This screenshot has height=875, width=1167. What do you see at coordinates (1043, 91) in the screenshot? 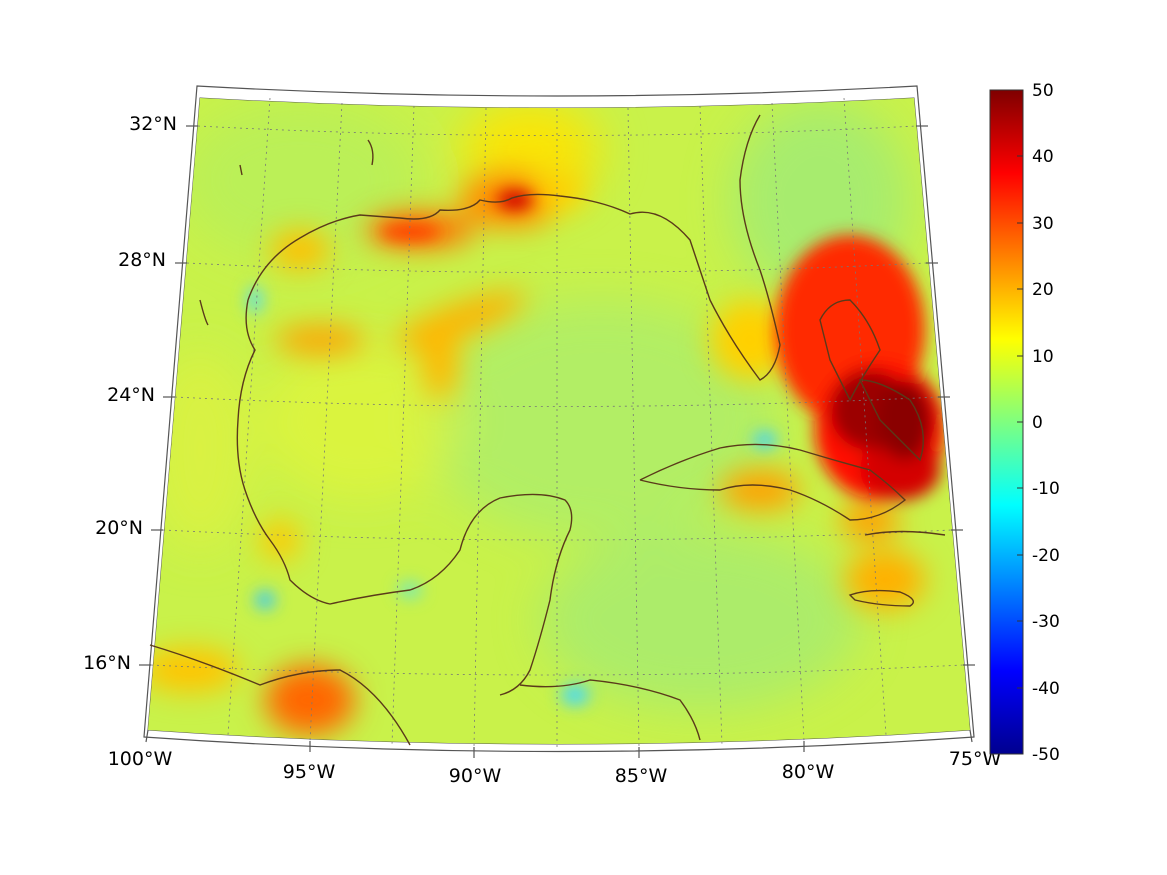
I see `colorbar-label-50: 50` at bounding box center [1043, 91].